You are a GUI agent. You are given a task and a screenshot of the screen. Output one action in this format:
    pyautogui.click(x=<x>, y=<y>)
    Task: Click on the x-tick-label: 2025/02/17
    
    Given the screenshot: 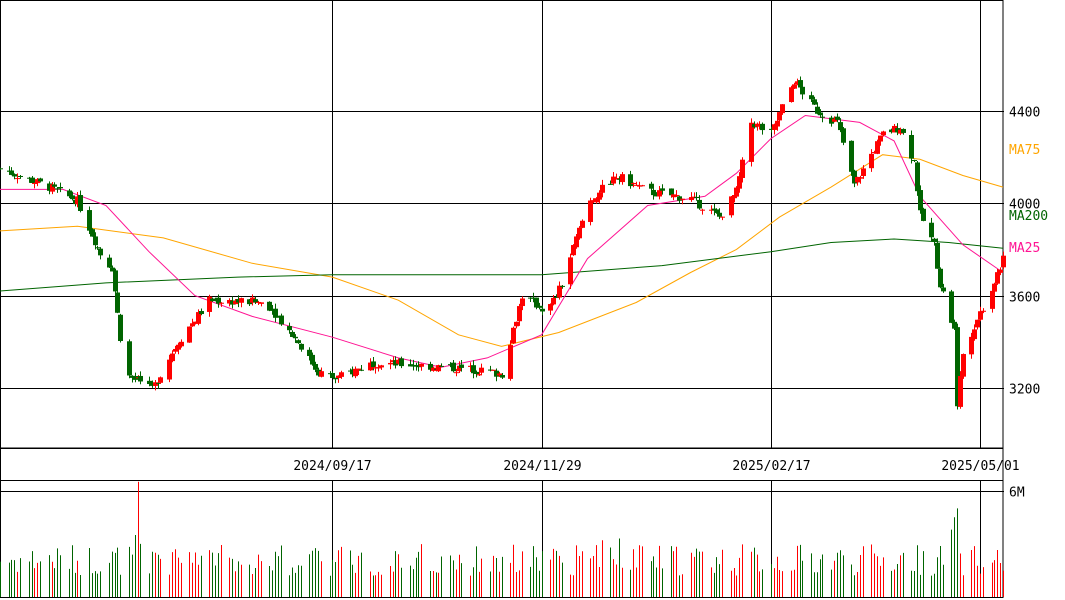 What is the action you would take?
    pyautogui.click(x=771, y=466)
    